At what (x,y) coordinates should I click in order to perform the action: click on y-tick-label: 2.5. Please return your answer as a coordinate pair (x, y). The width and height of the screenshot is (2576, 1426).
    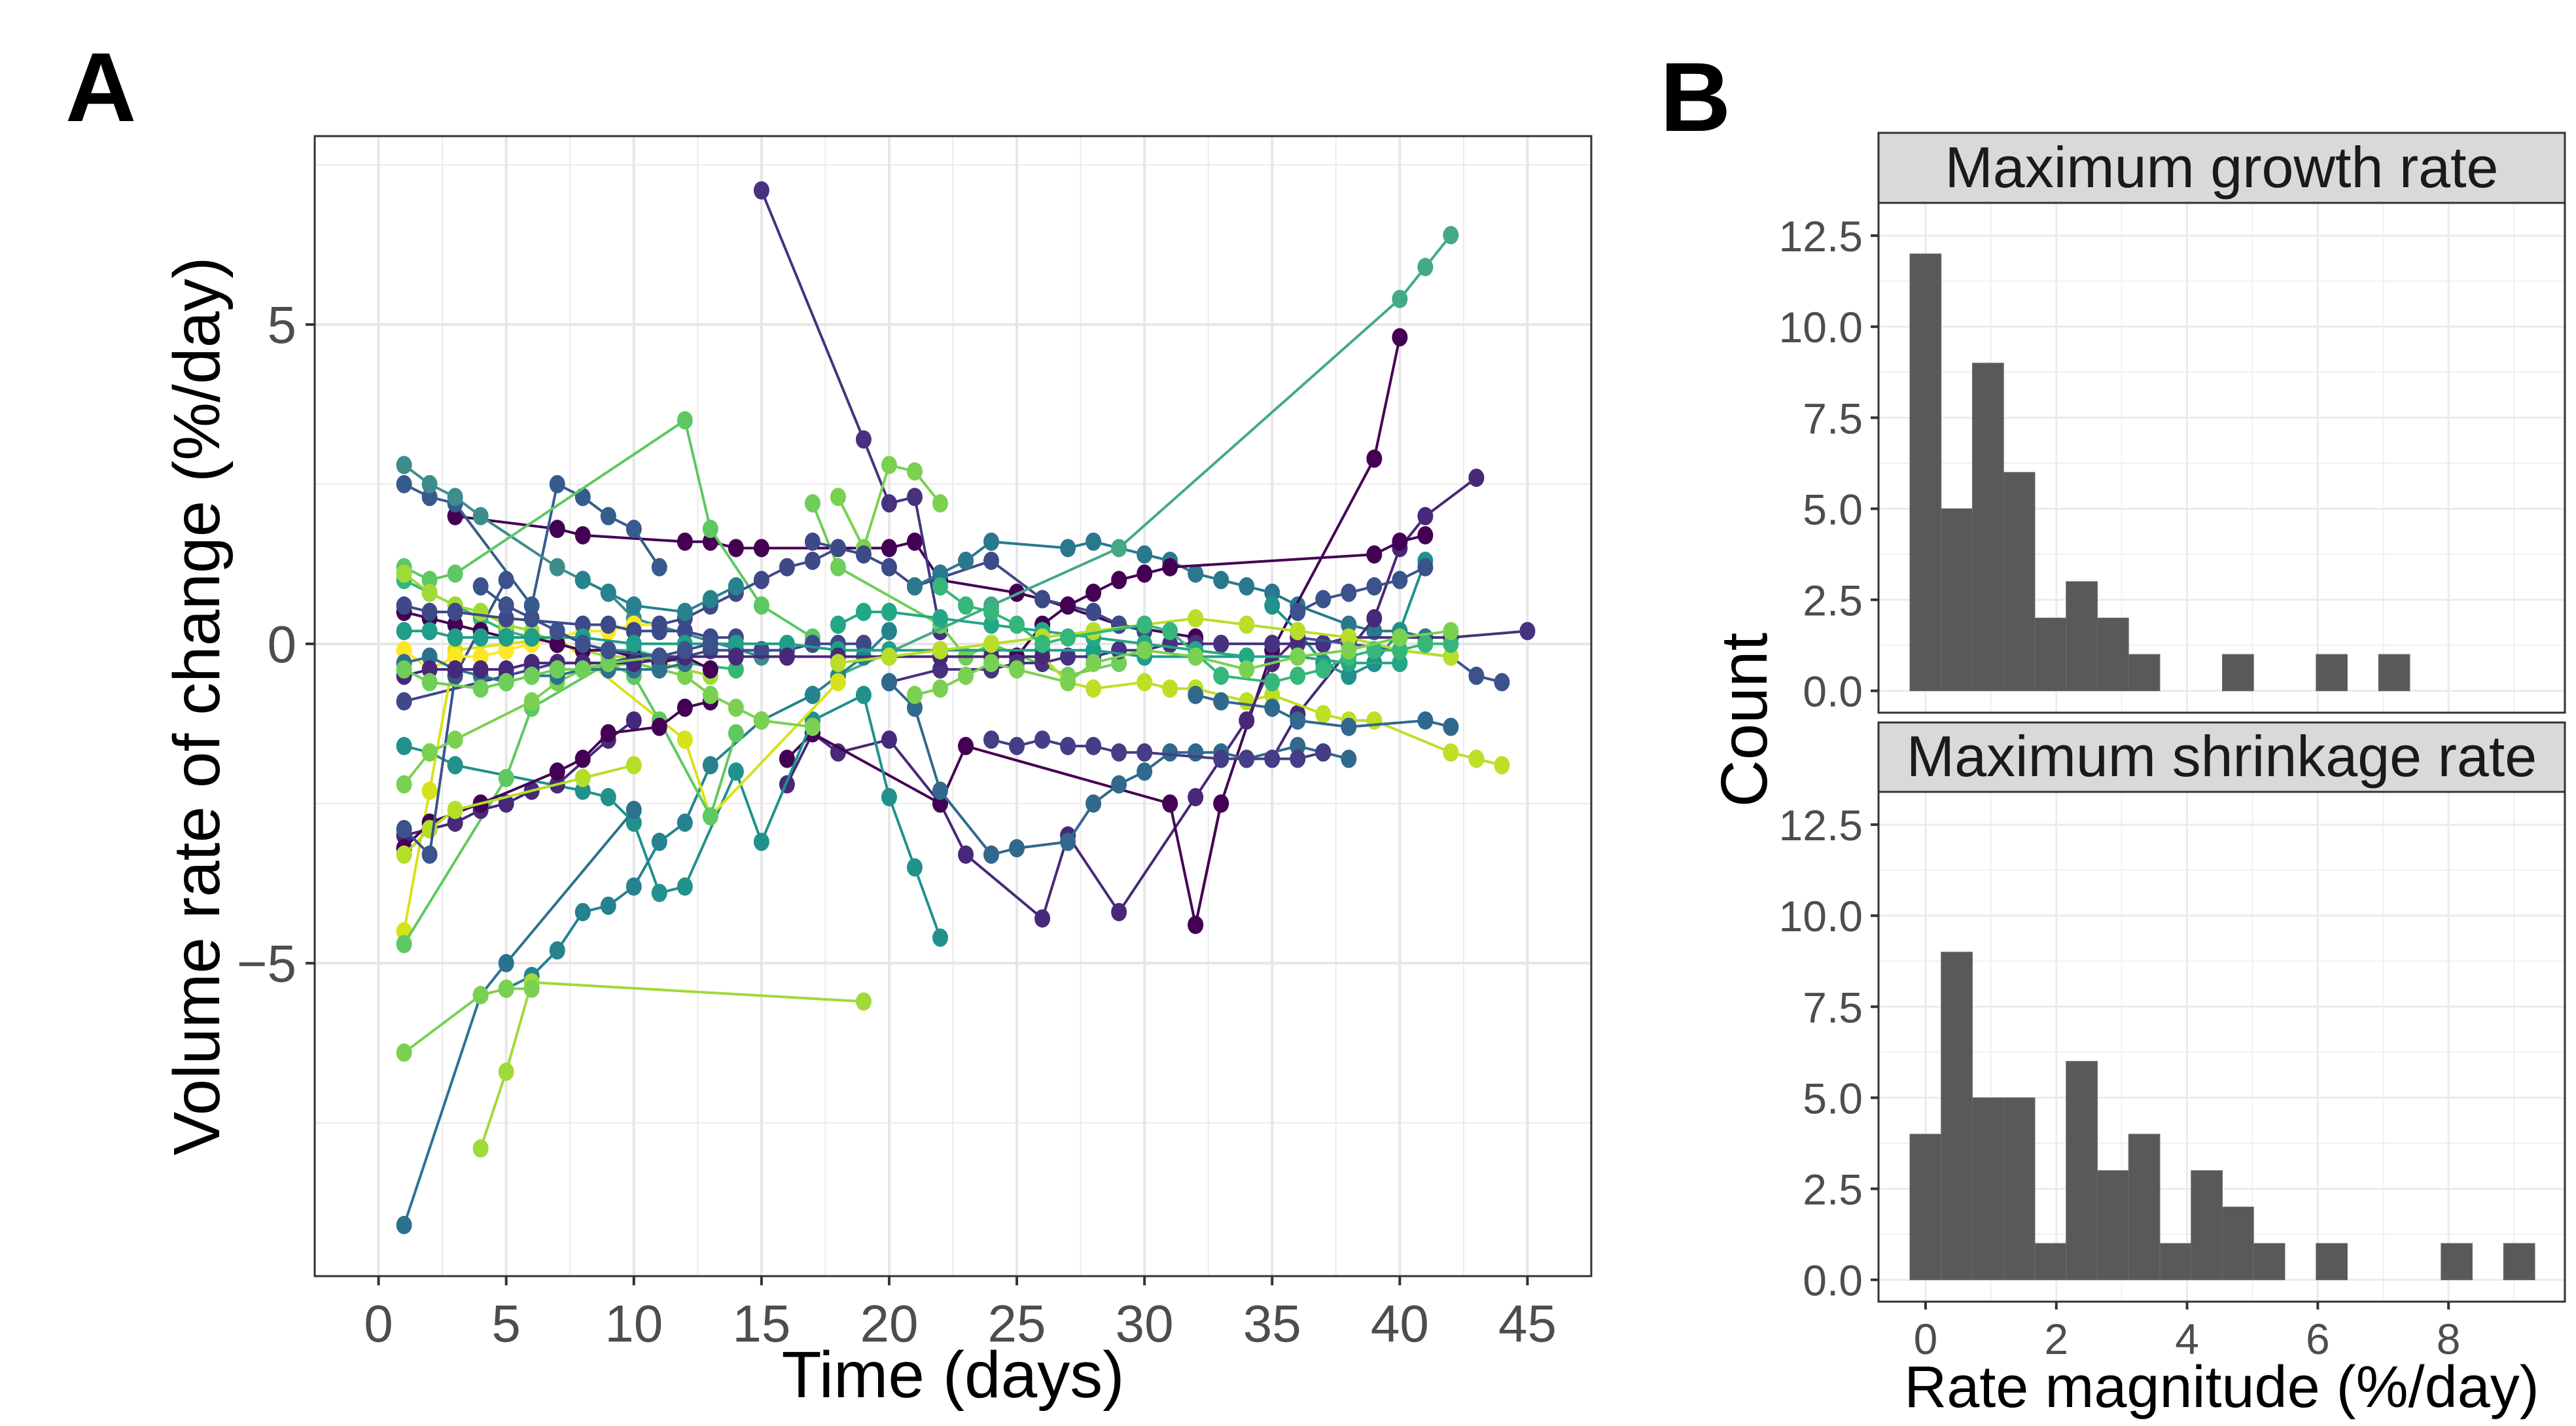
    Looking at the image, I should click on (1833, 601).